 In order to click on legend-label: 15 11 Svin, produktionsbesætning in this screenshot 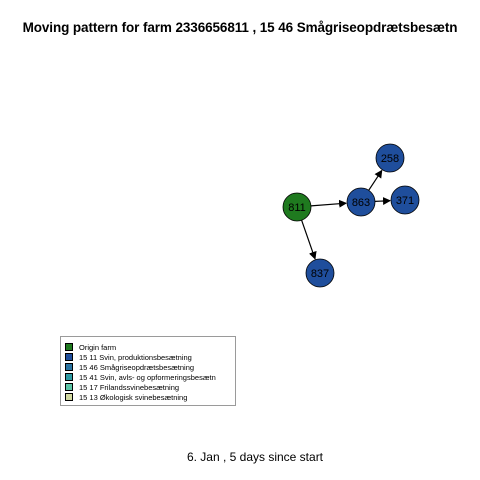, I will do `click(135, 357)`.